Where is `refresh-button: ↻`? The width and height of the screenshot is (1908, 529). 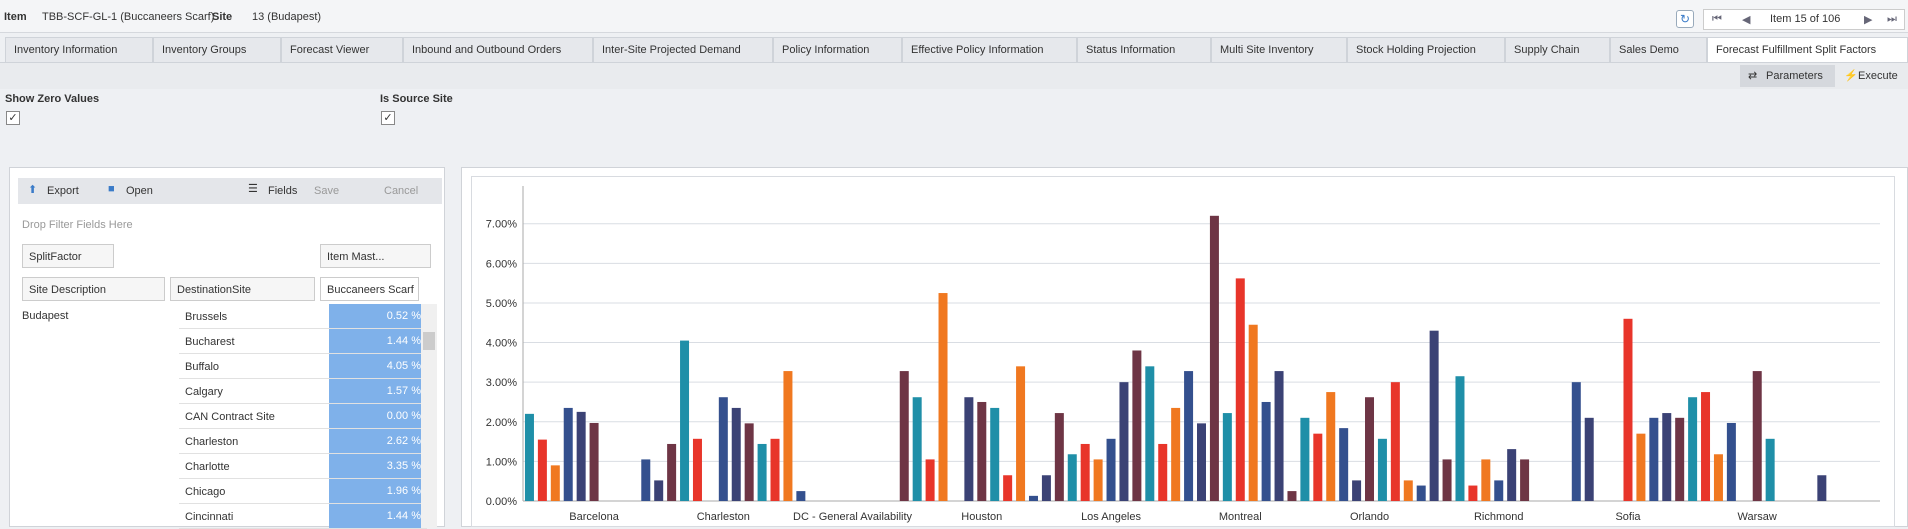
refresh-button: ↻ is located at coordinates (1685, 19).